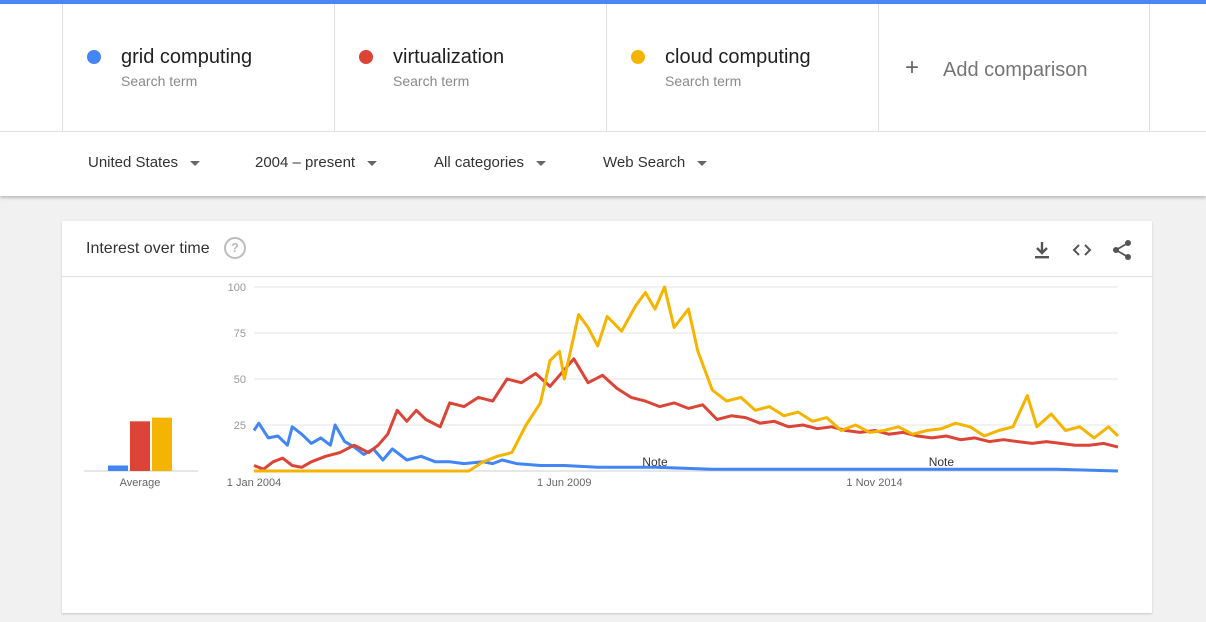 The width and height of the screenshot is (1206, 622). I want to click on plus-icon: +, so click(912, 67).